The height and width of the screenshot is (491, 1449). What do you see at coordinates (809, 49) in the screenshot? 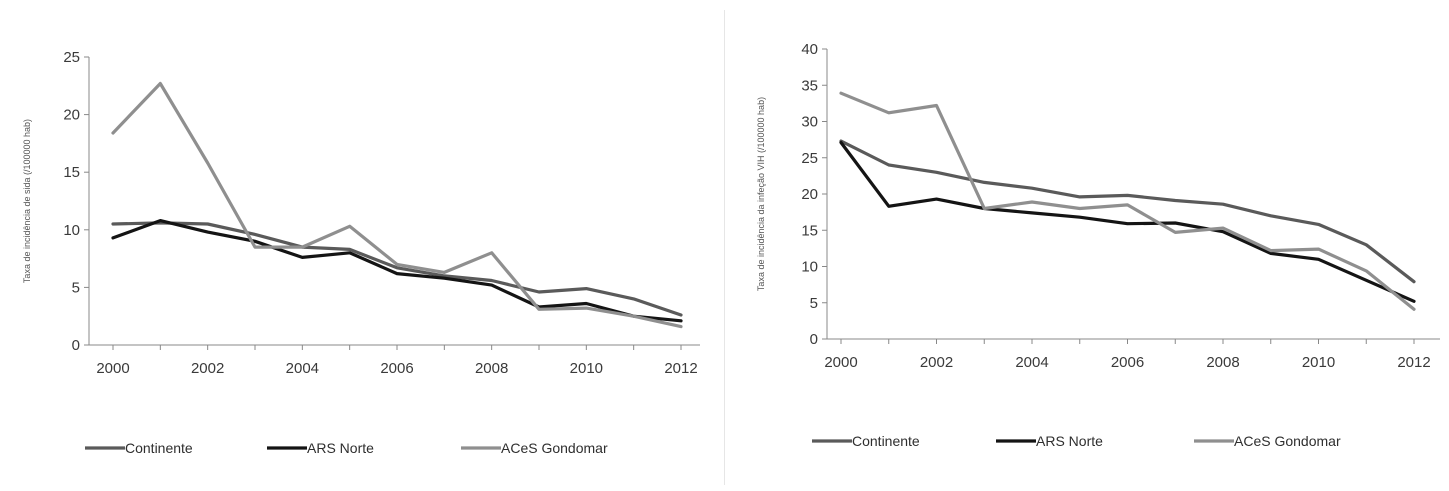
I see `y-tick-label: 40` at bounding box center [809, 49].